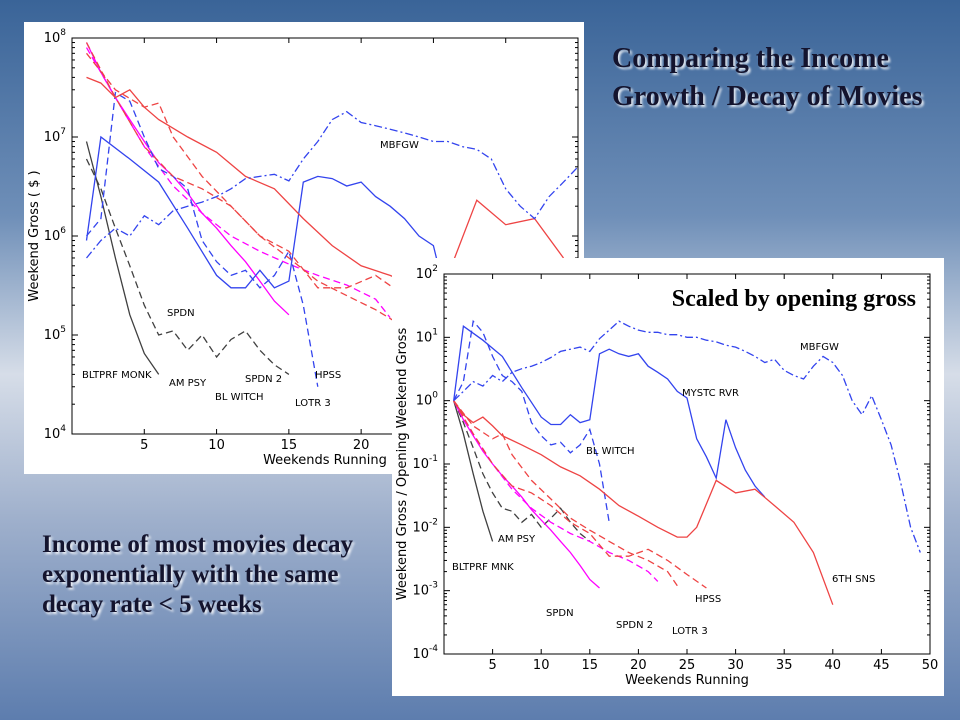 The height and width of the screenshot is (720, 960). I want to click on series-line-mystc-rvr, so click(609, 411).